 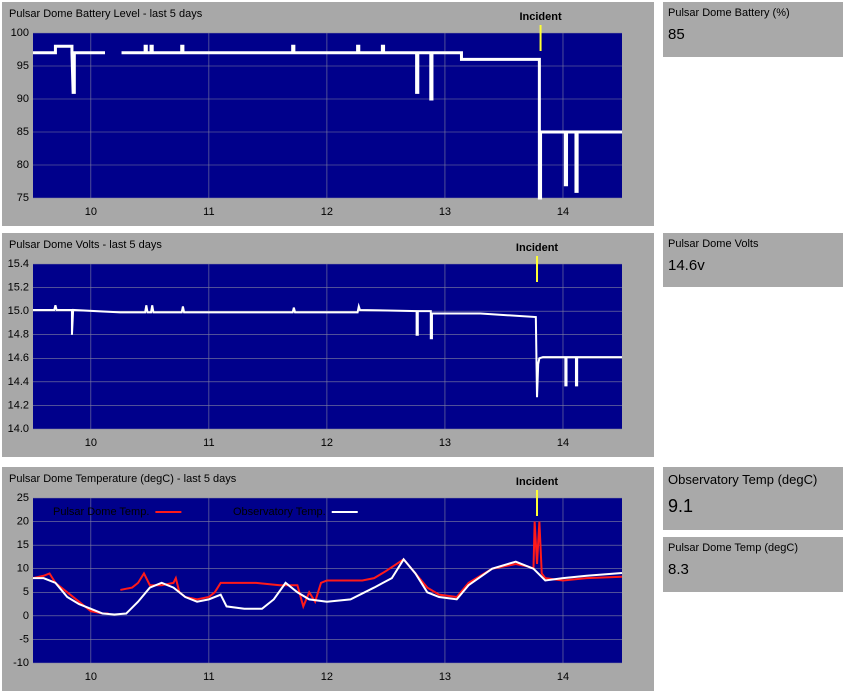 I want to click on stat-value: 85, so click(x=676, y=34).